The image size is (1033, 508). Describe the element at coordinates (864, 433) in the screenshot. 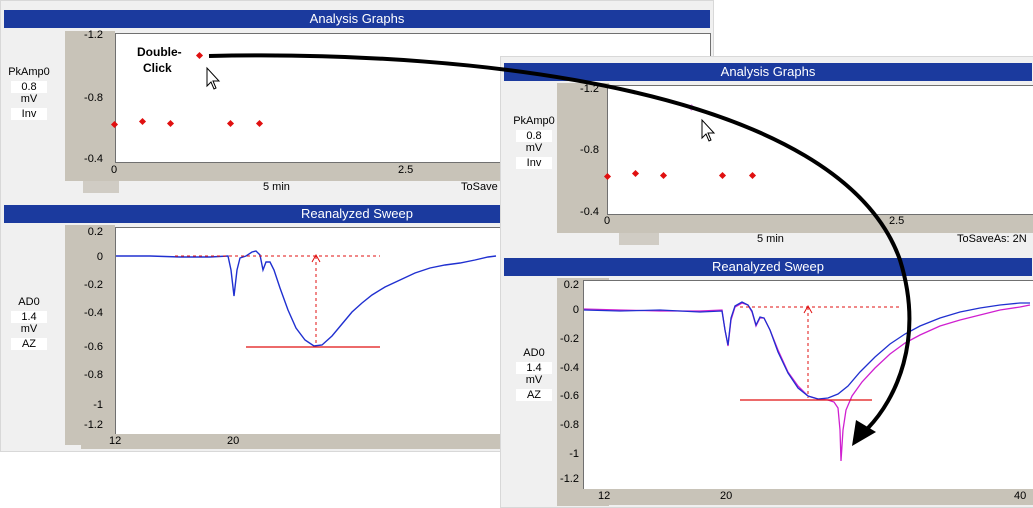

I see `arrow-head-icon` at that location.